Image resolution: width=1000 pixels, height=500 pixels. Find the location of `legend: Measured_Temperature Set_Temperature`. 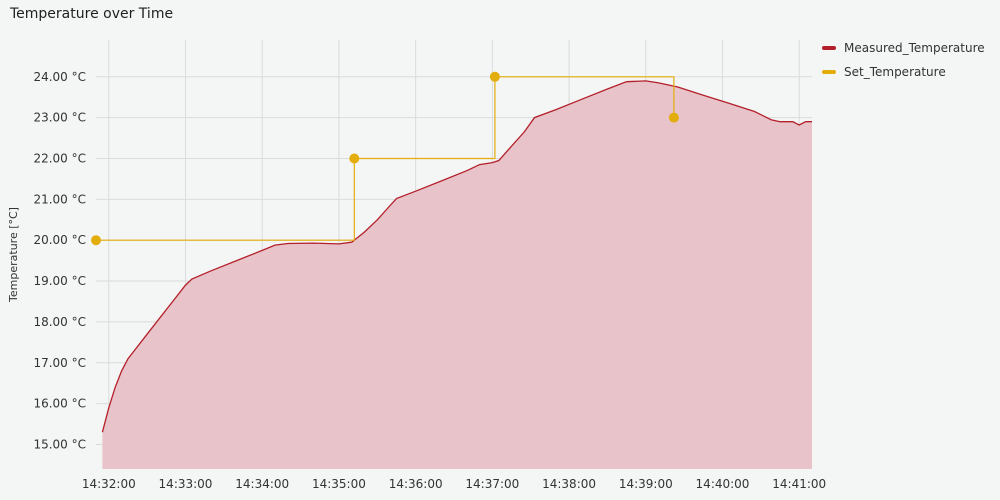

legend: Measured_Temperature Set_Temperature is located at coordinates (903, 64).